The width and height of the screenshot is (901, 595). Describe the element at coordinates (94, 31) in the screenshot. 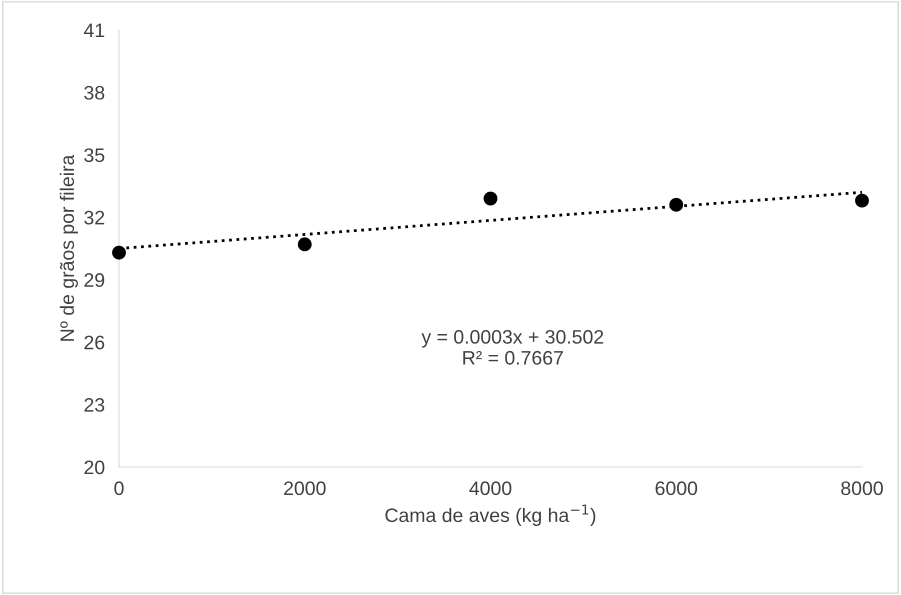

I see `y-tick-label: 41` at that location.